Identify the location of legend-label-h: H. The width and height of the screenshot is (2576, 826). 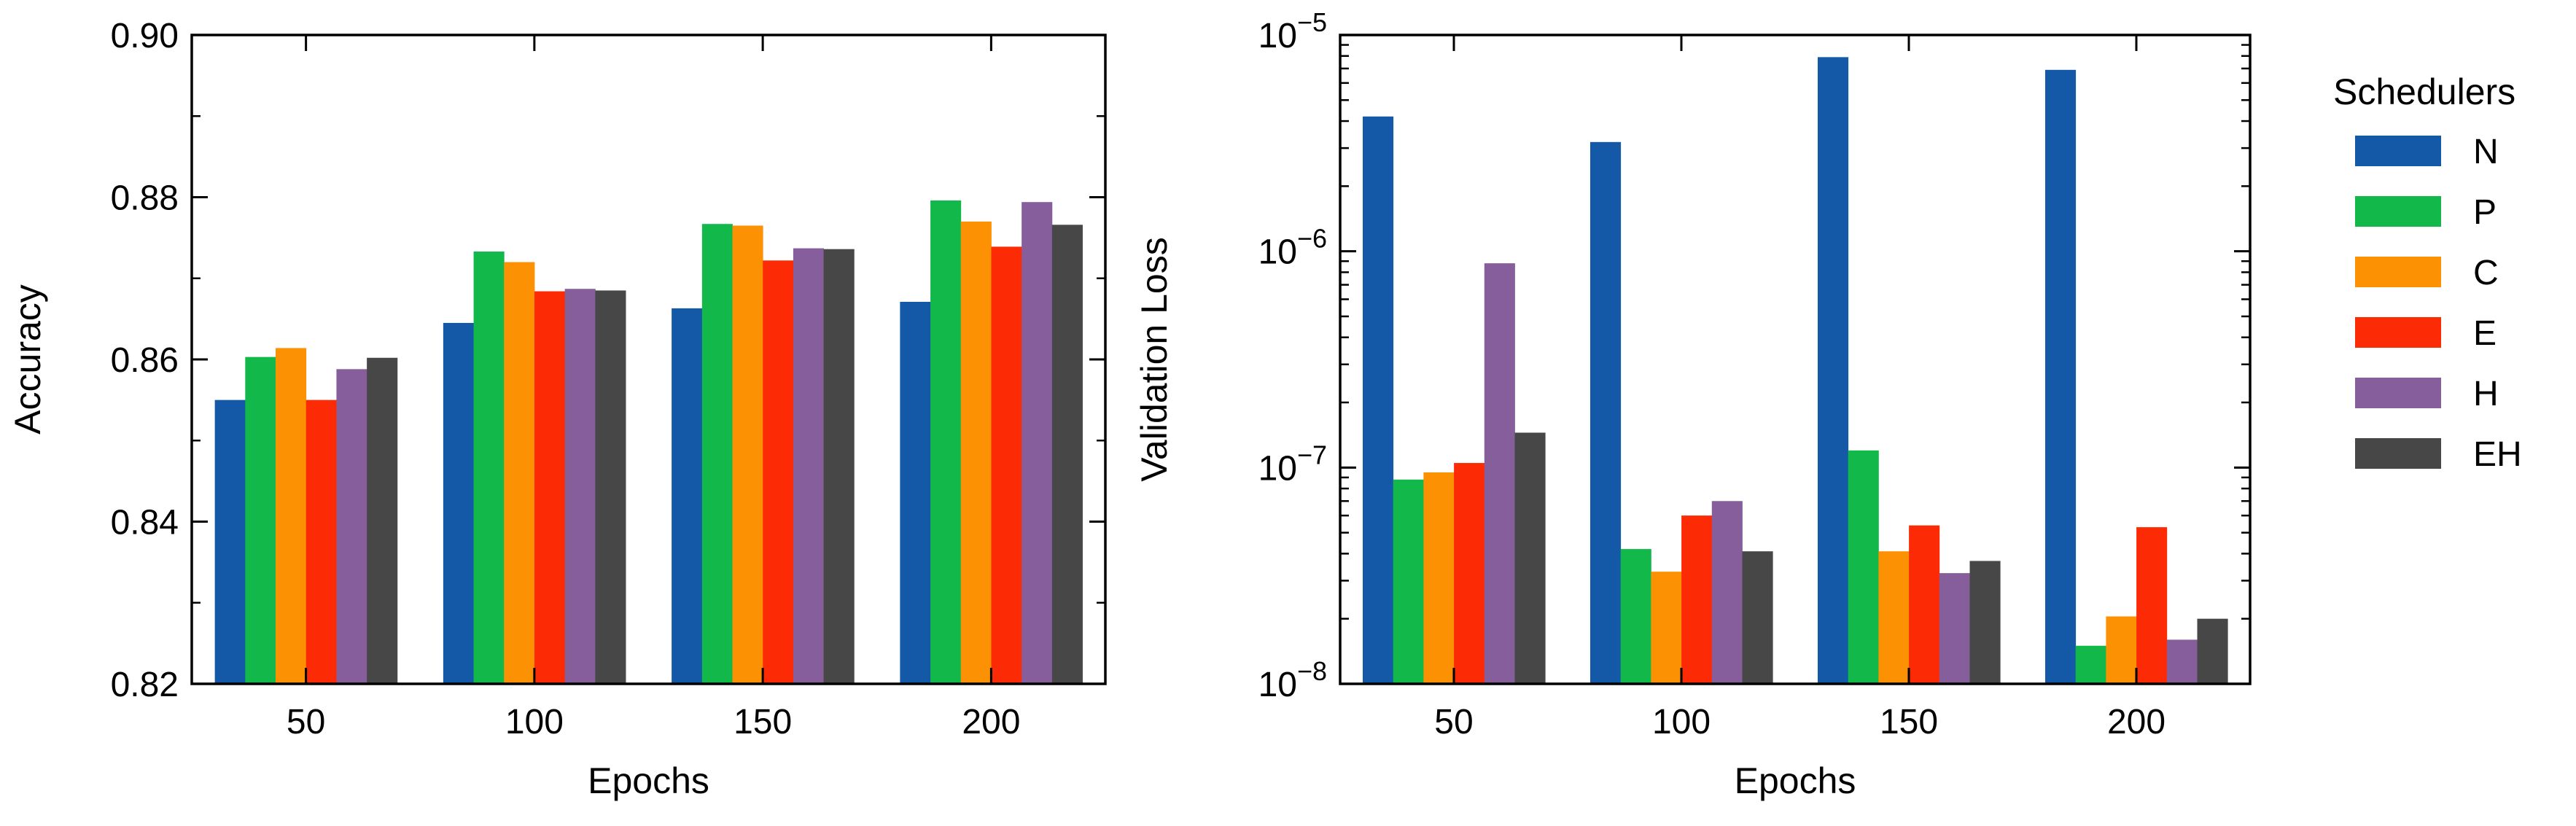
(2486, 394).